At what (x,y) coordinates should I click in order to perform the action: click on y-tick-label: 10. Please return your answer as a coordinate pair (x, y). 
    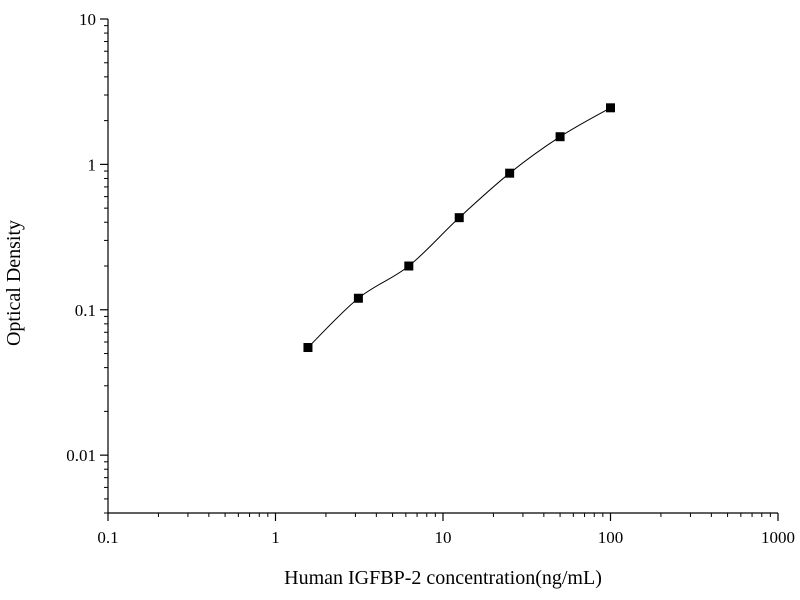
    Looking at the image, I should click on (87, 19).